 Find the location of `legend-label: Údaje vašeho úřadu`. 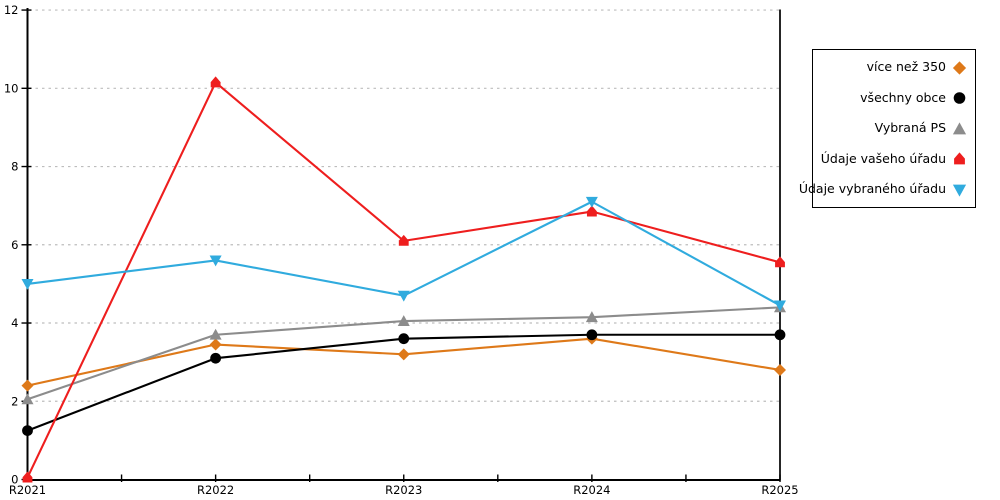

legend-label: Údaje vašeho úřadu is located at coordinates (883, 158).